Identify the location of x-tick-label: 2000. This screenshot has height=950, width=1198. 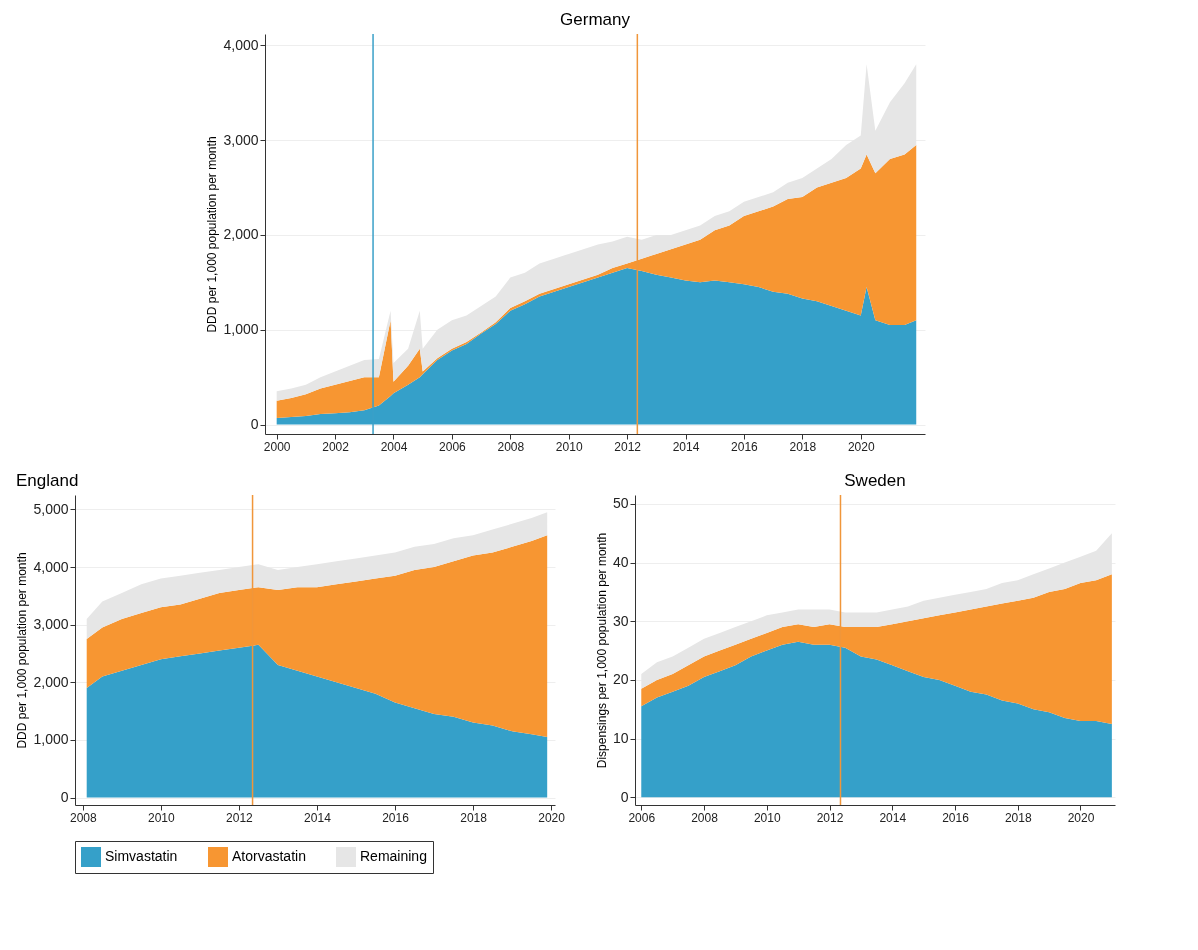
(277, 446).